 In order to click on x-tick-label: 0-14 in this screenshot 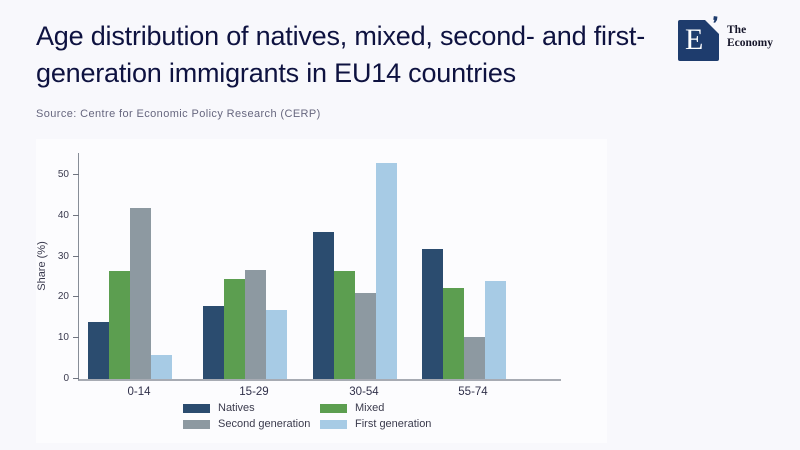, I will do `click(139, 392)`.